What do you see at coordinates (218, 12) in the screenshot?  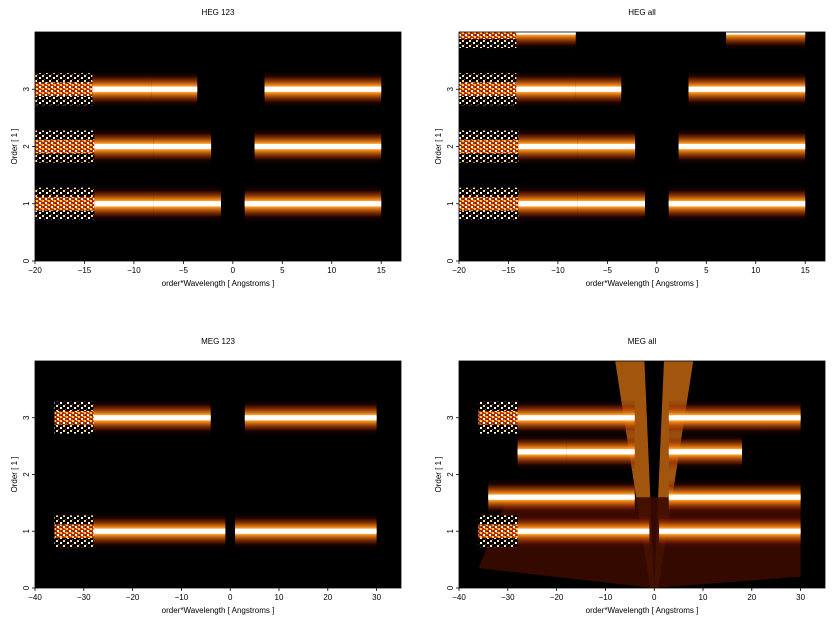 I see `chart-title: HEG 123` at bounding box center [218, 12].